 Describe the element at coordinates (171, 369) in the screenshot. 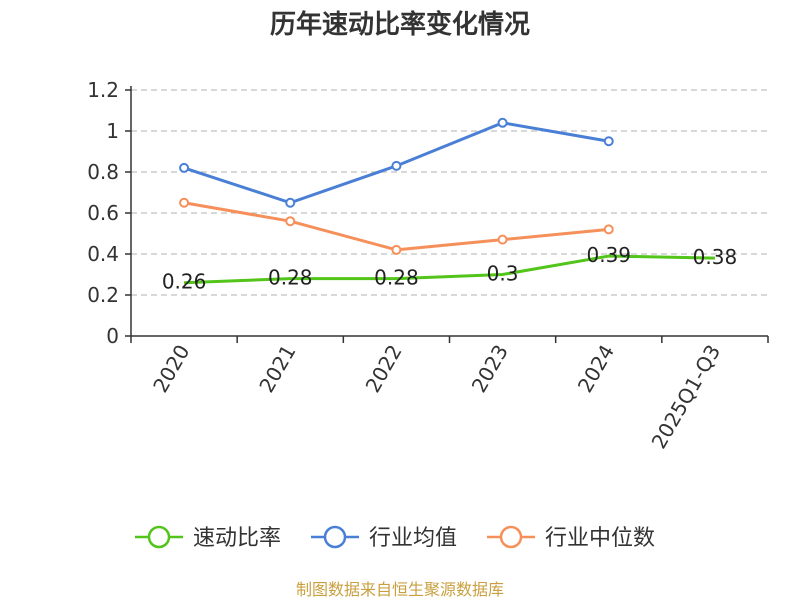

I see `x-tick-label: 2020` at that location.